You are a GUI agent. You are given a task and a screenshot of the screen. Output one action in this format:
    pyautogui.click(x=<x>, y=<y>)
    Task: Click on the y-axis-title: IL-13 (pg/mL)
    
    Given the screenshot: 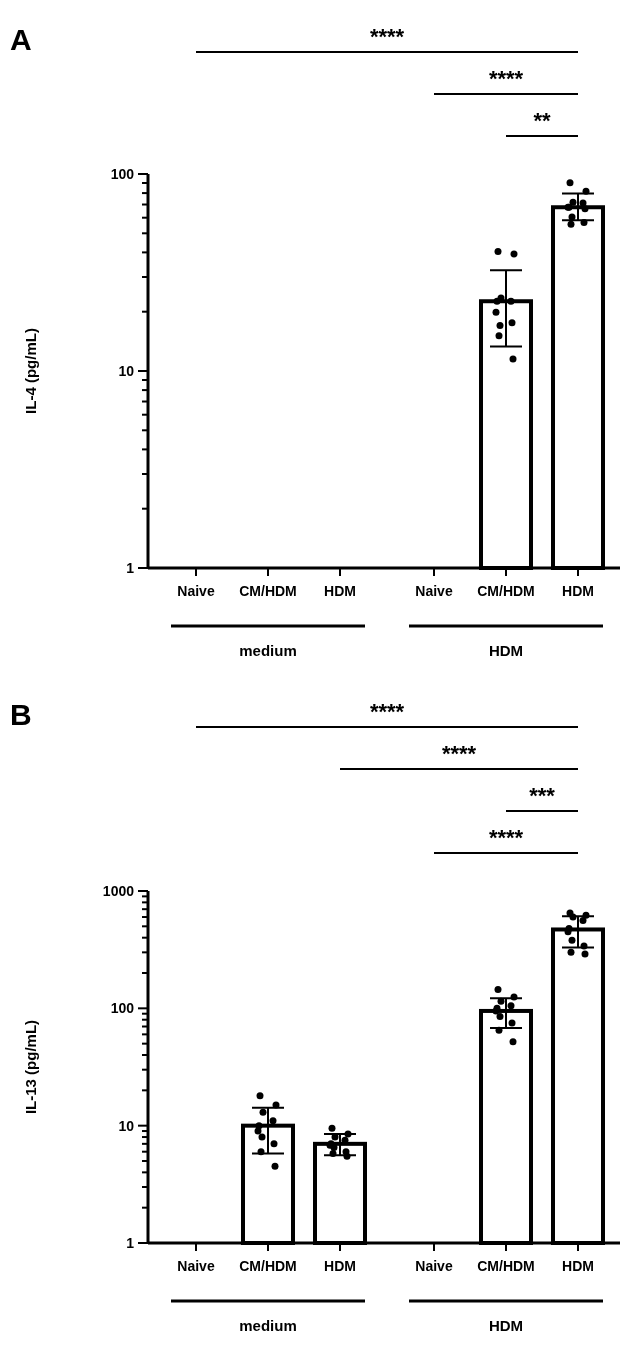 What is the action you would take?
    pyautogui.click(x=30, y=1067)
    